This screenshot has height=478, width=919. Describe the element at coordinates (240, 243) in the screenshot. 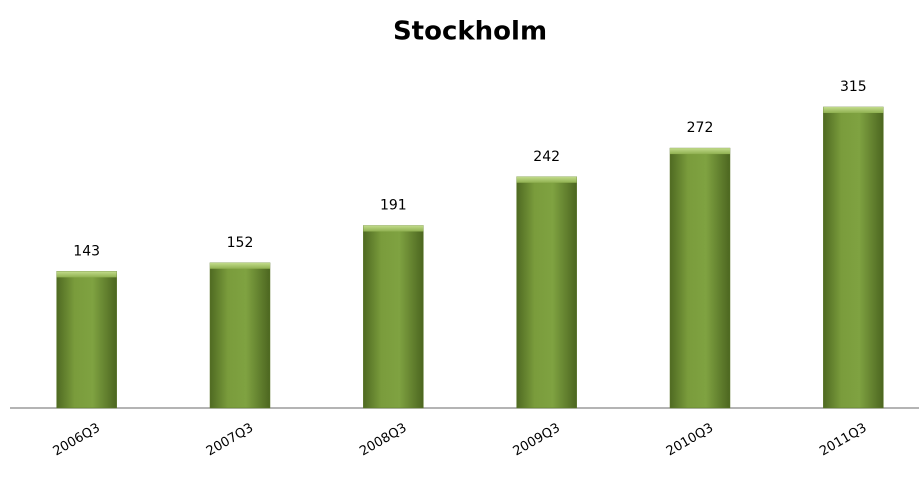

I see `data-label: 152` at that location.